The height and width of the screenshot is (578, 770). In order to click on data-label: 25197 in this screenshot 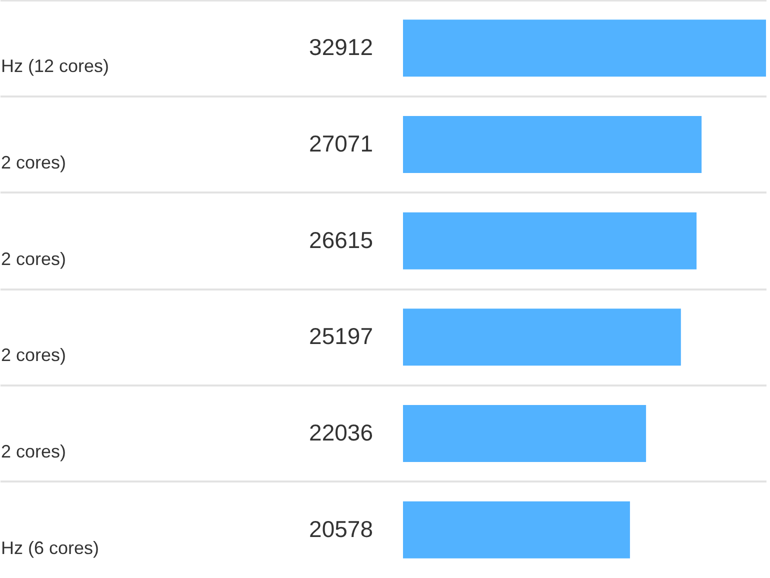, I will do `click(341, 336)`.